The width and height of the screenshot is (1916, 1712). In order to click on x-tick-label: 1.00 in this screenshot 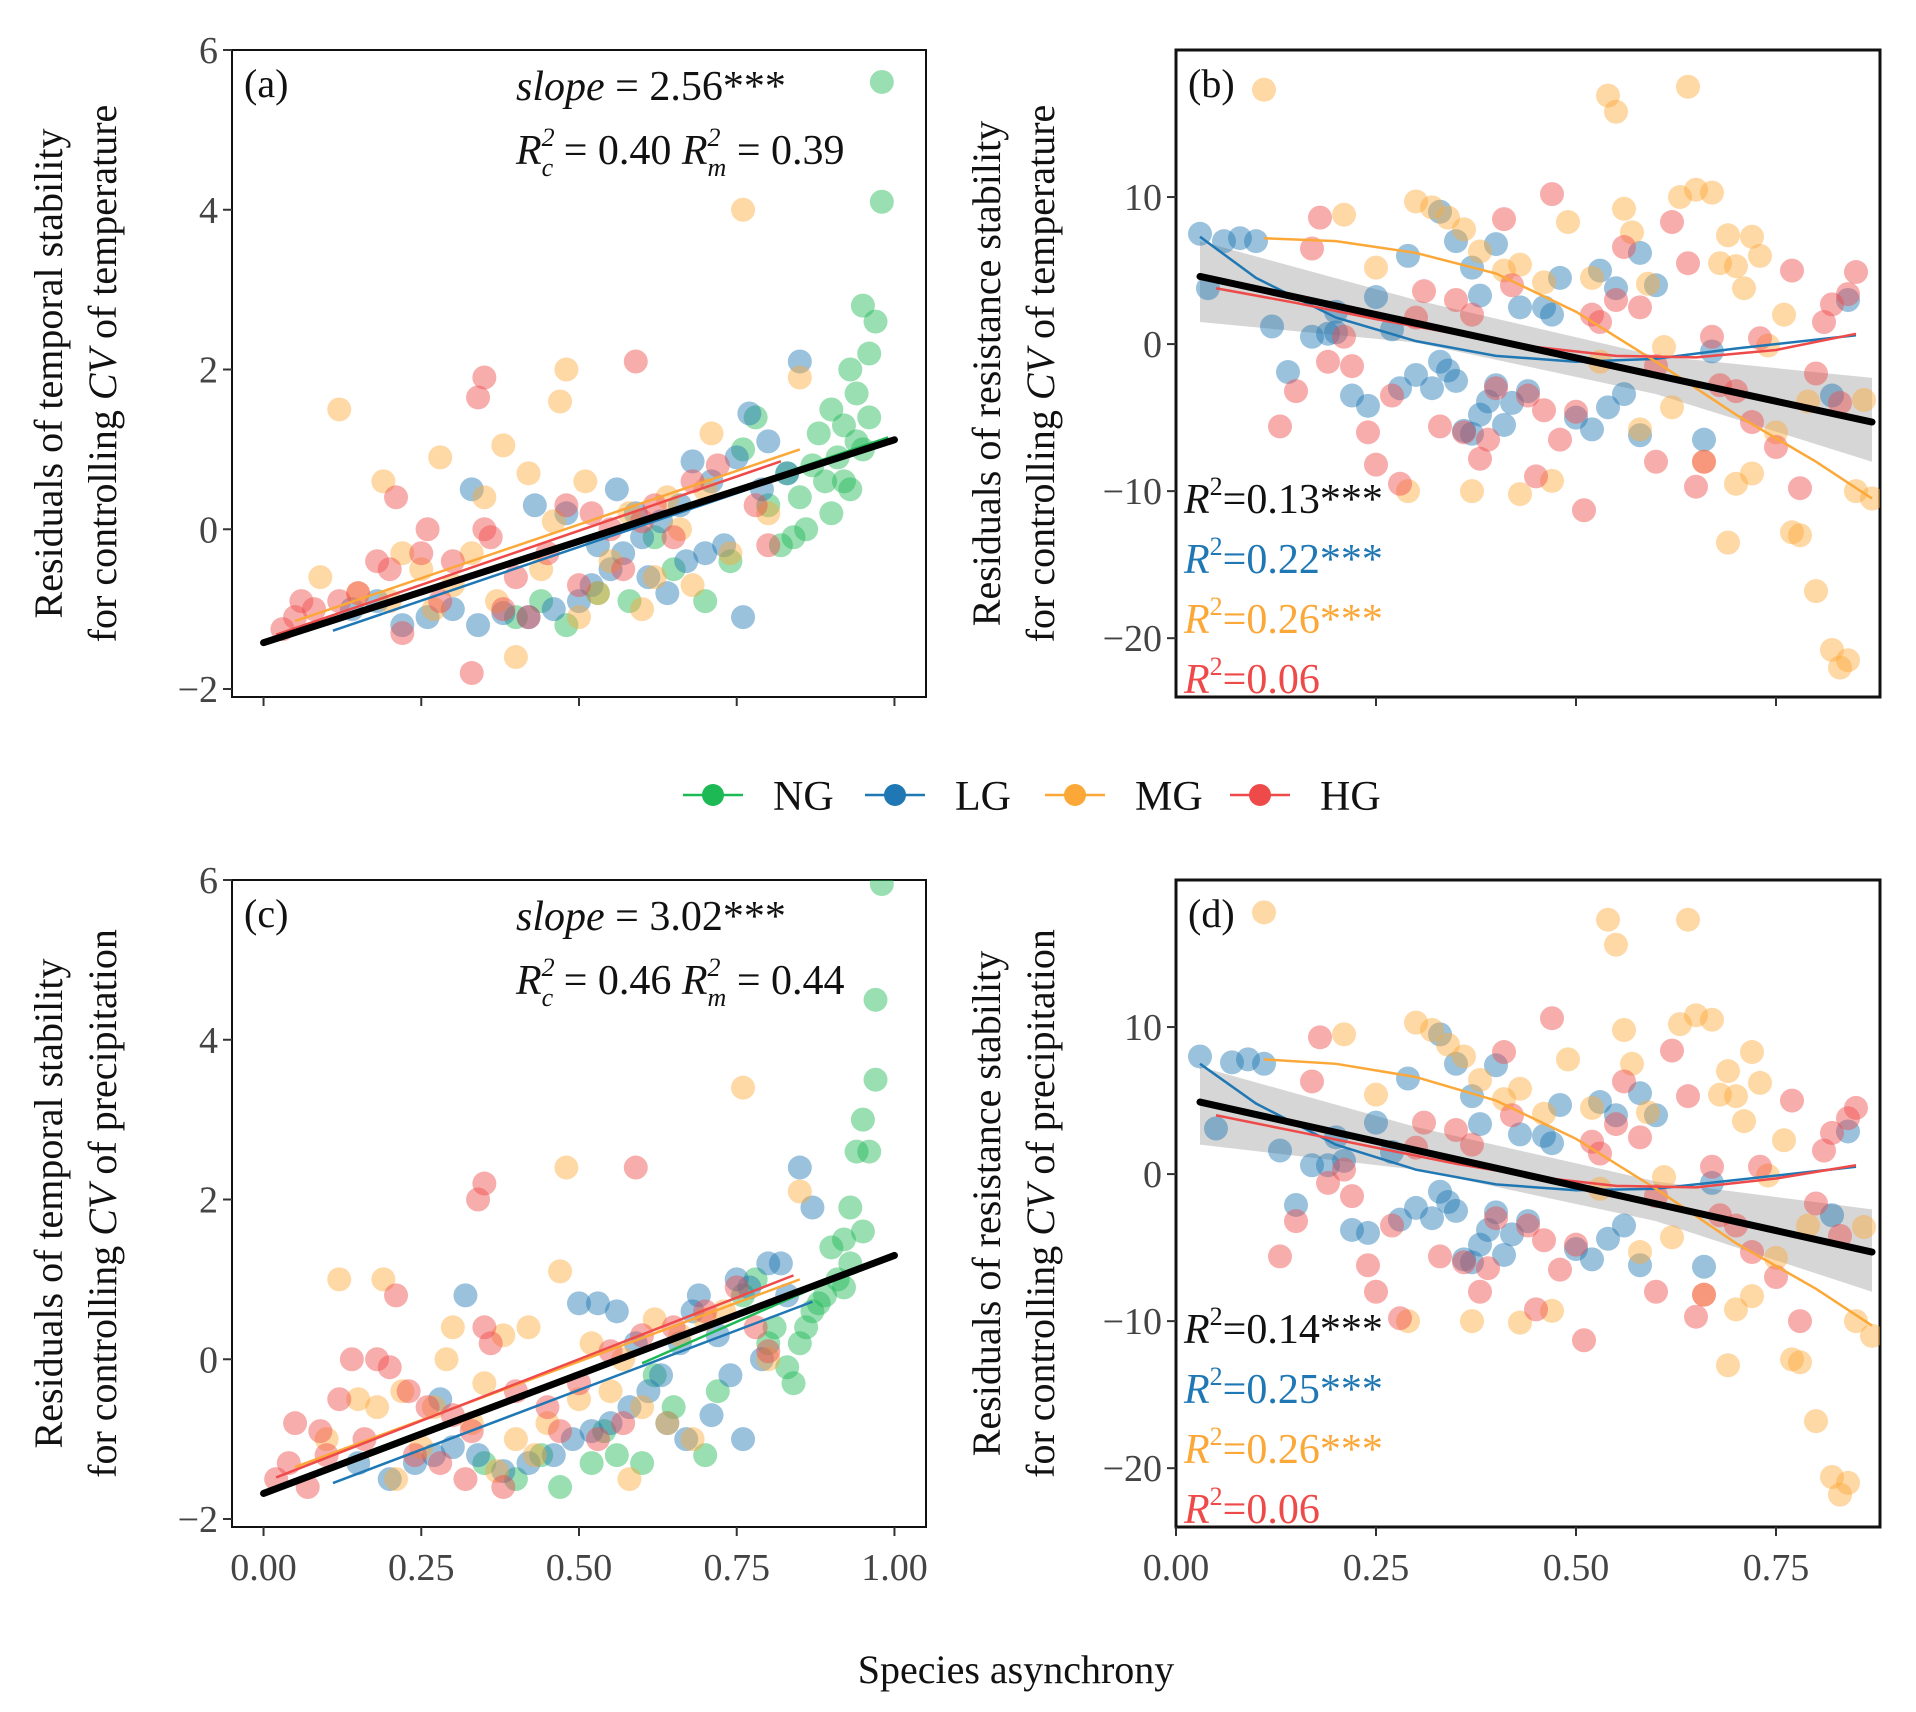, I will do `click(894, 1568)`.